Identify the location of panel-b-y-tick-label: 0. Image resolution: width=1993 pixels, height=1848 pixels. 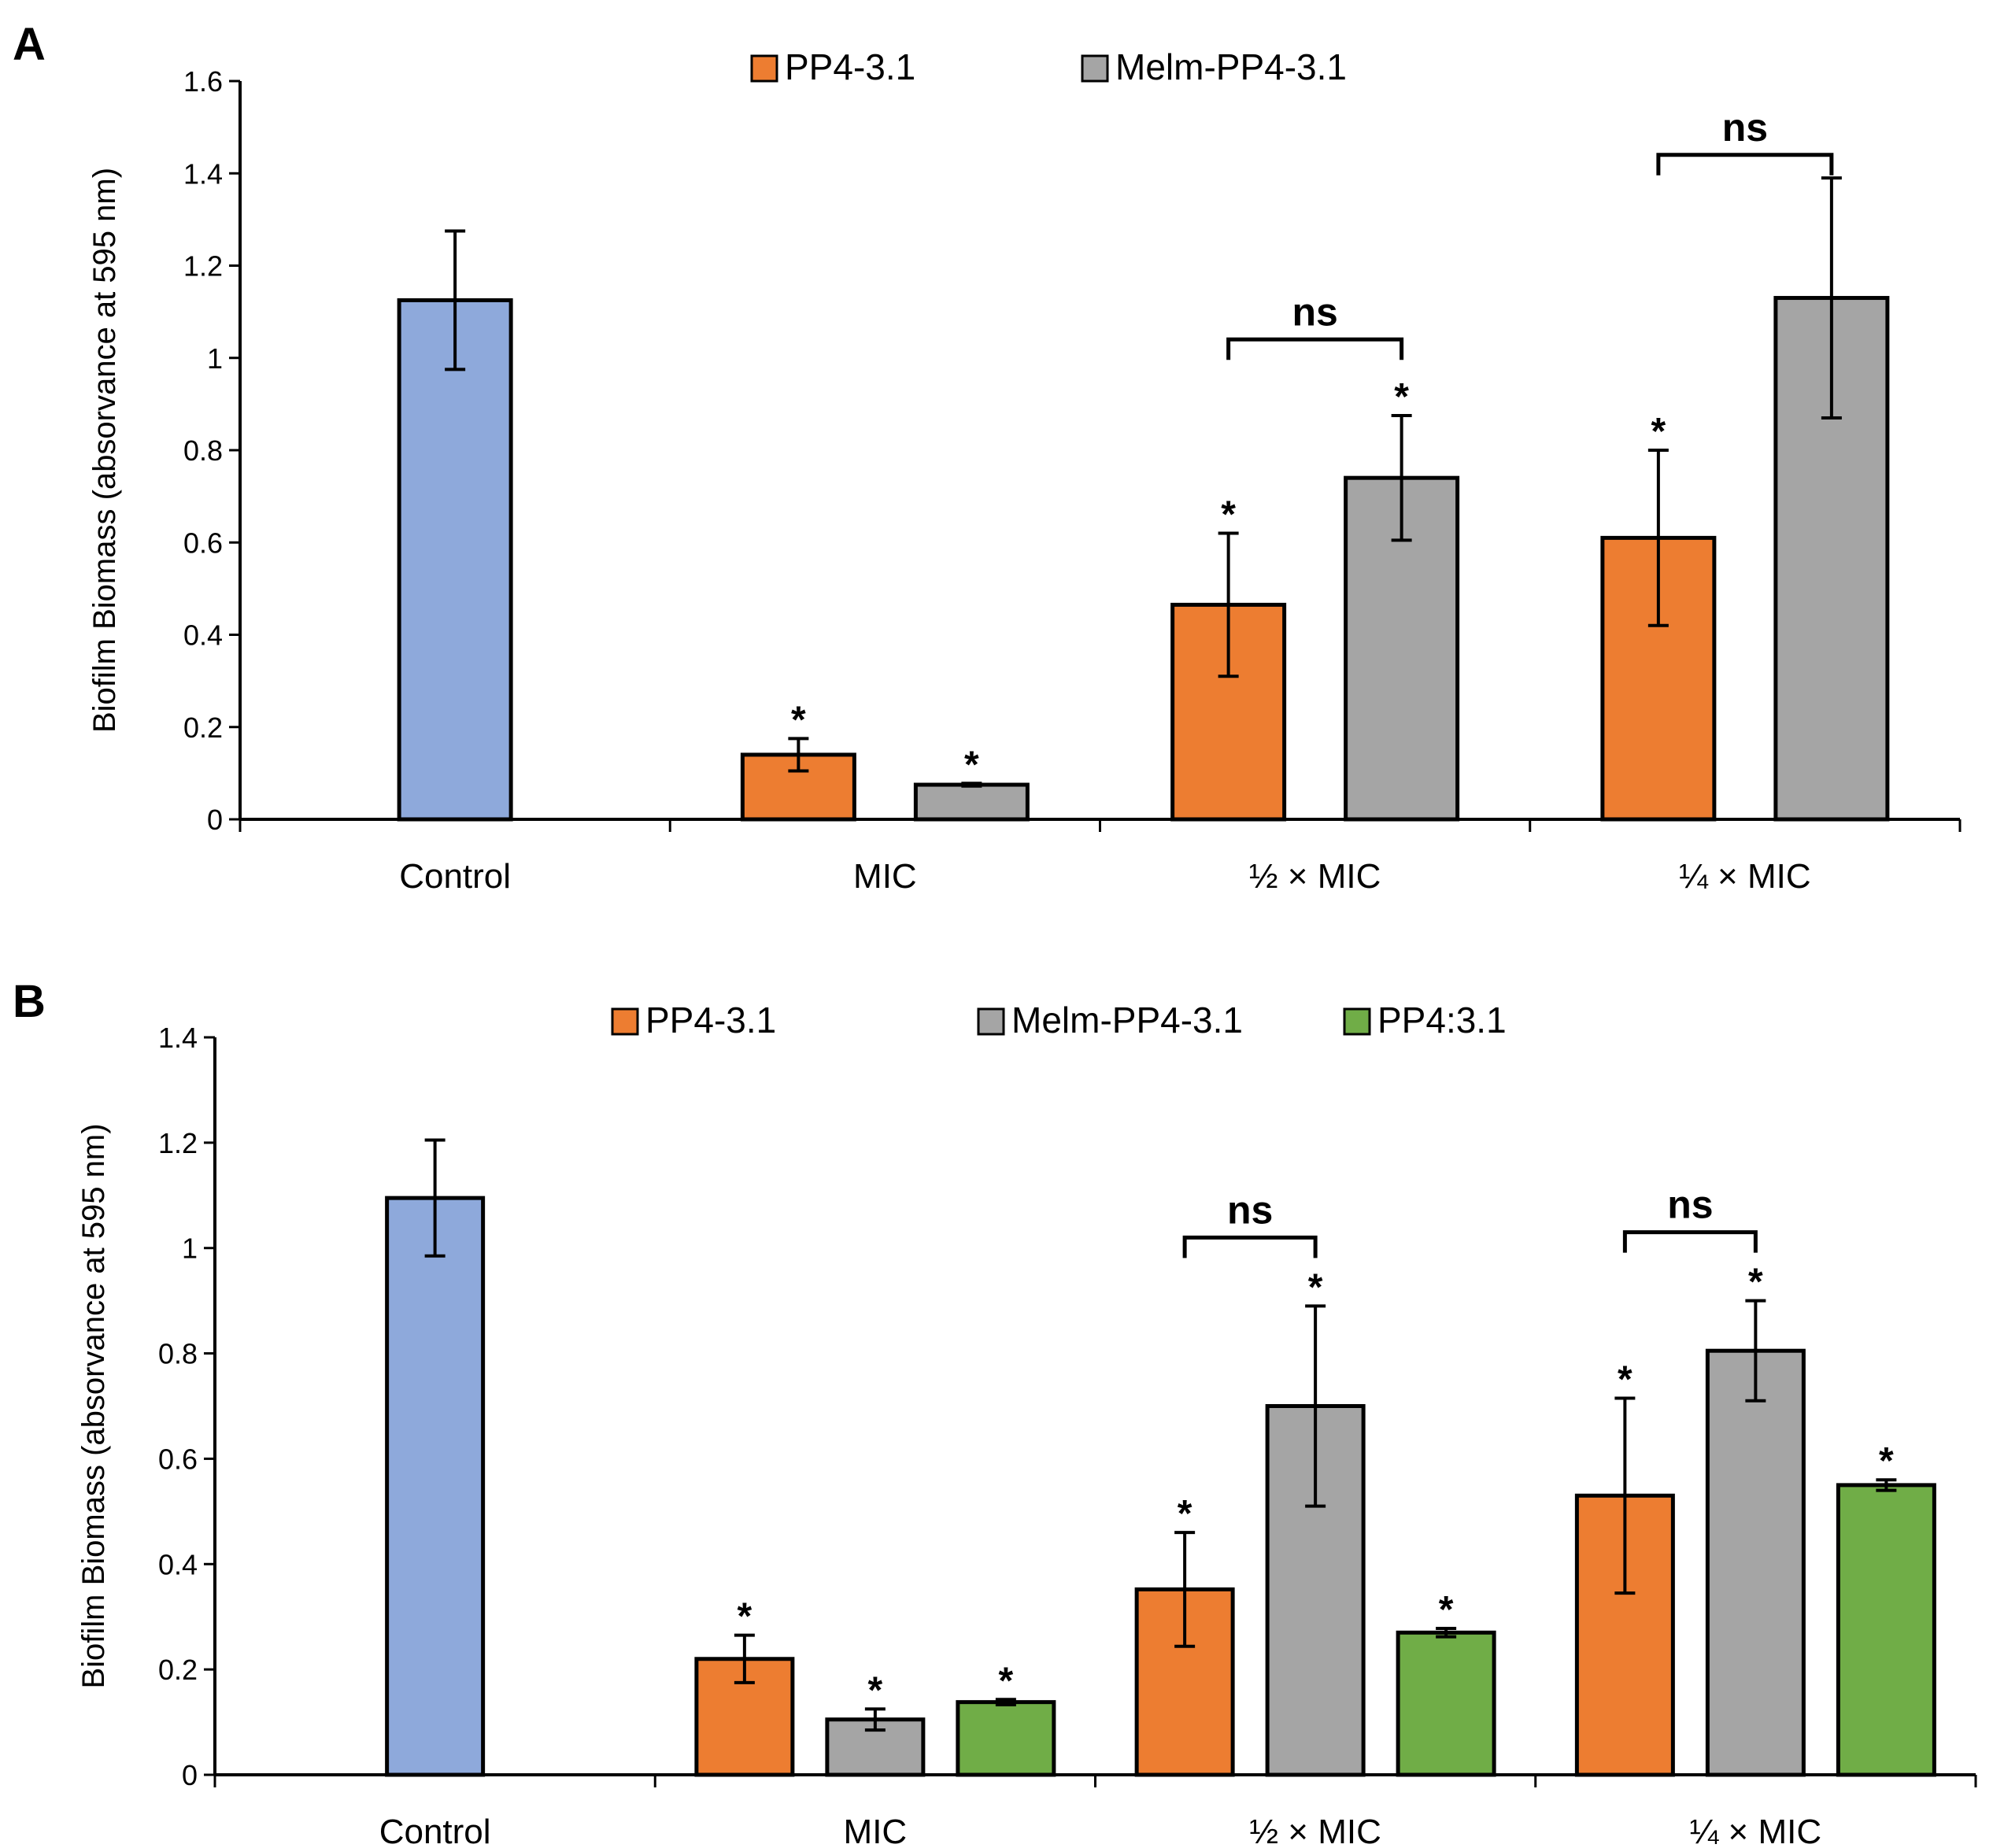
(190, 1775).